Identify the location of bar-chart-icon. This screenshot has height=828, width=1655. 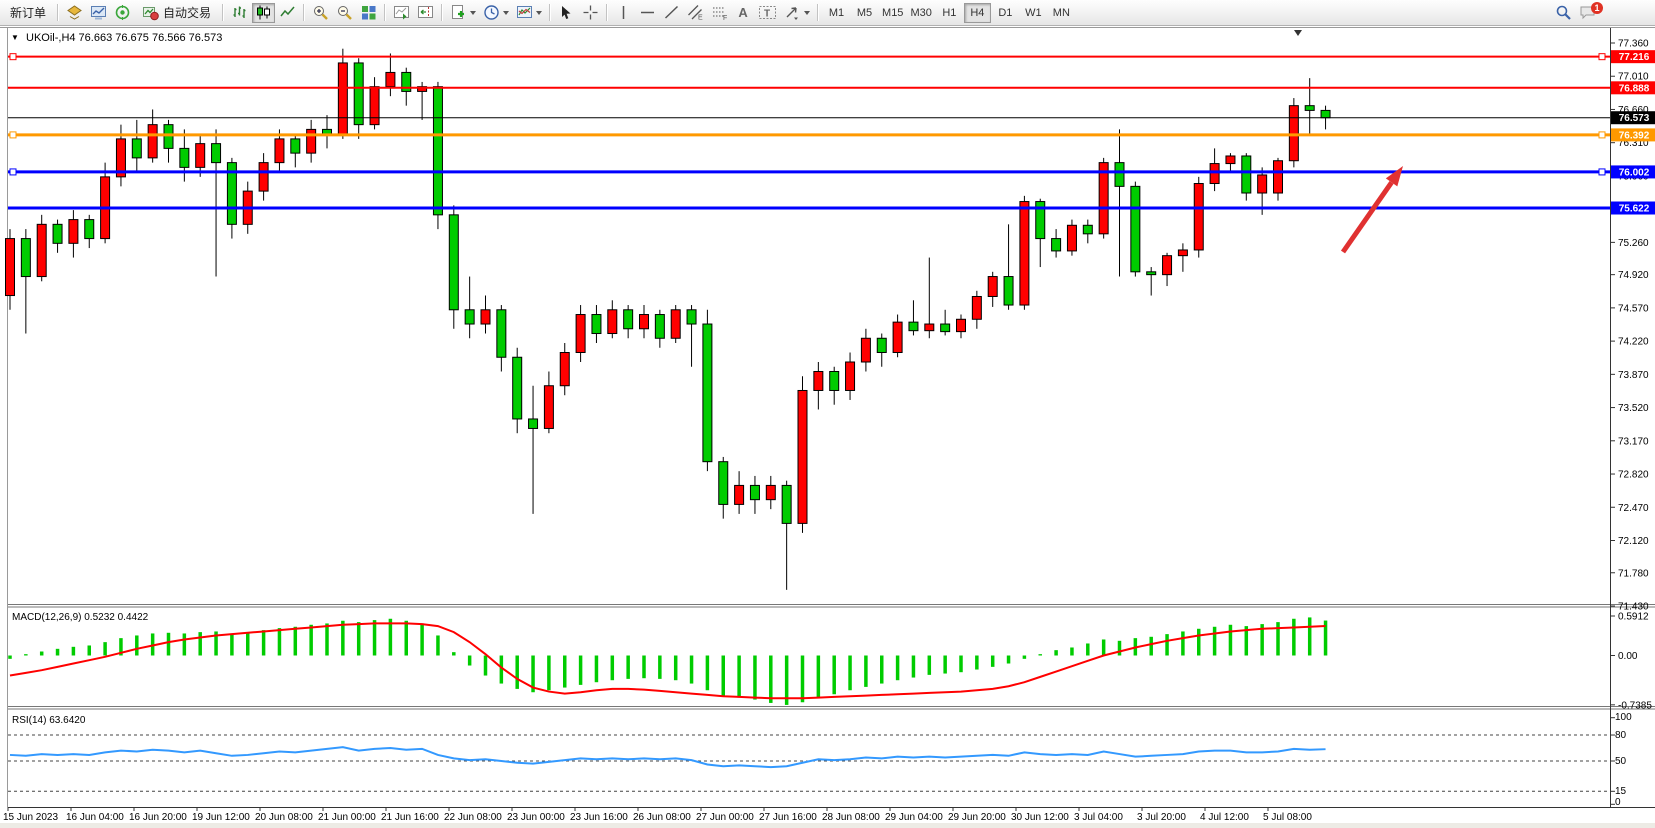
(239, 12).